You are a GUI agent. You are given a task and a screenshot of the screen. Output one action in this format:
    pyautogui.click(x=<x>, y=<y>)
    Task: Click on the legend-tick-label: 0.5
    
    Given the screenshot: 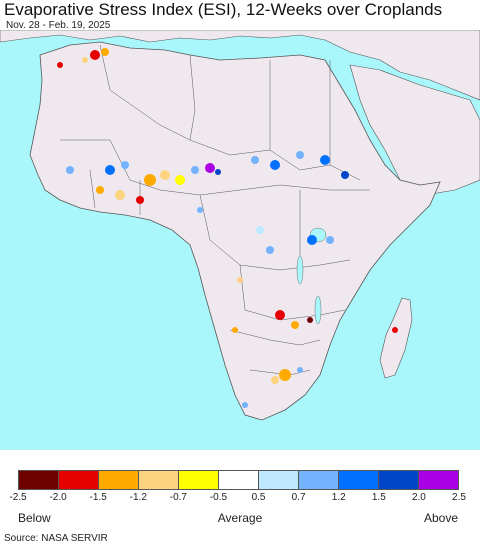 What is the action you would take?
    pyautogui.click(x=258, y=497)
    